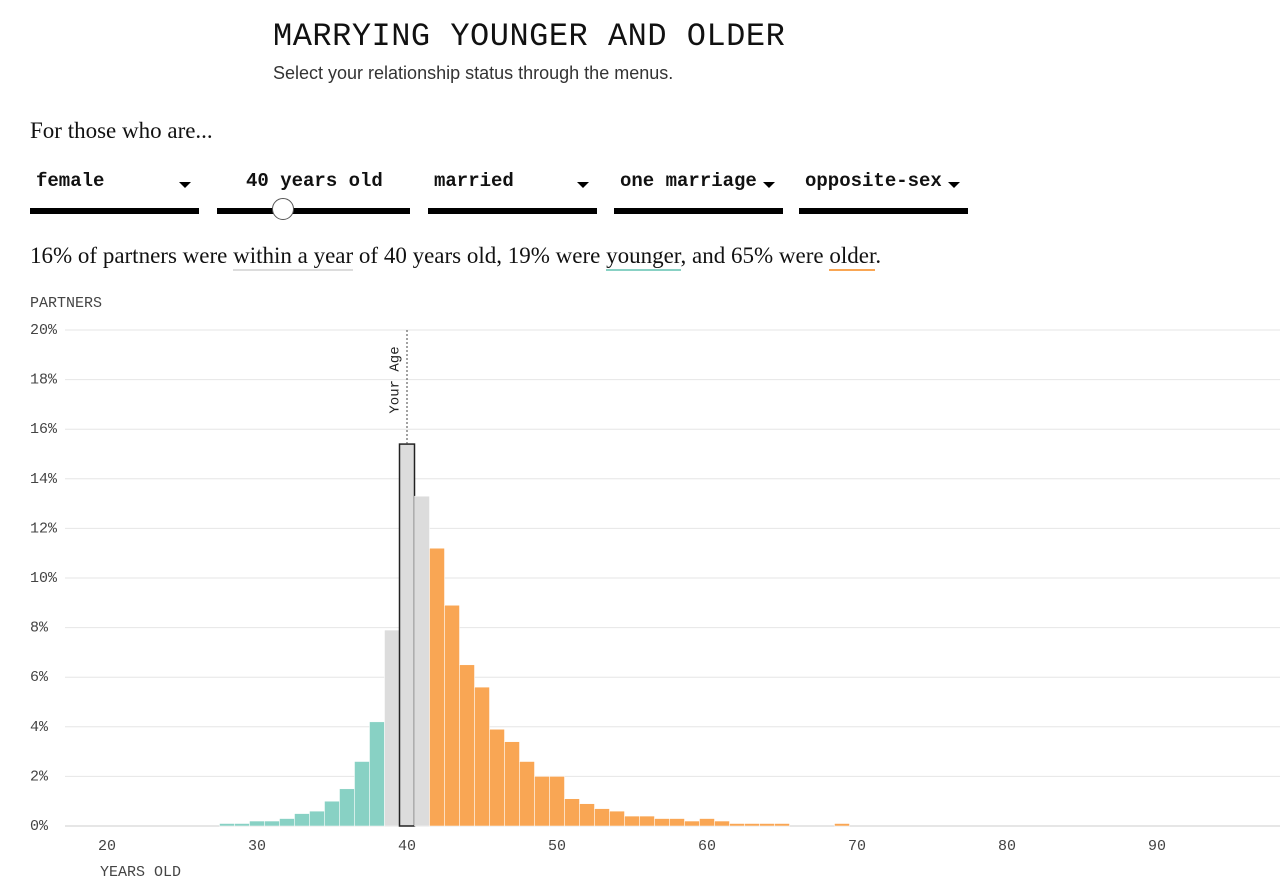 This screenshot has width=1280, height=890. Describe the element at coordinates (132, 255) in the screenshot. I see `summary-text: 16% of partners were` at that location.